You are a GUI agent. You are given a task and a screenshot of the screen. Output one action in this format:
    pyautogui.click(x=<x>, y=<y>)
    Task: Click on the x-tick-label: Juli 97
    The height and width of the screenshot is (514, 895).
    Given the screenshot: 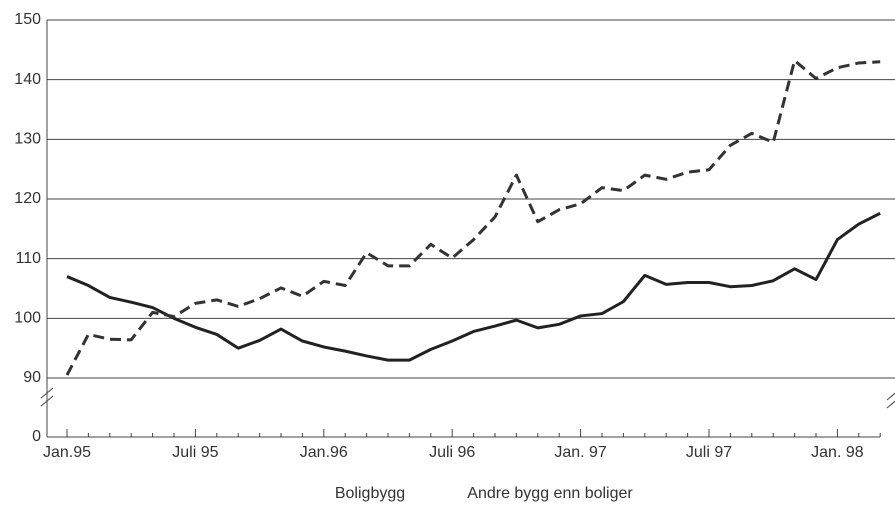 What is the action you would take?
    pyautogui.click(x=709, y=452)
    